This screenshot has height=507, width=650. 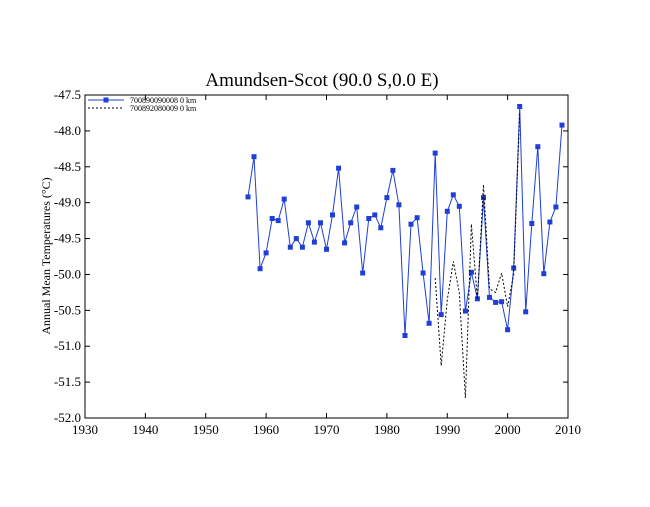 I want to click on y-tick-label: -50.5, so click(x=67, y=309).